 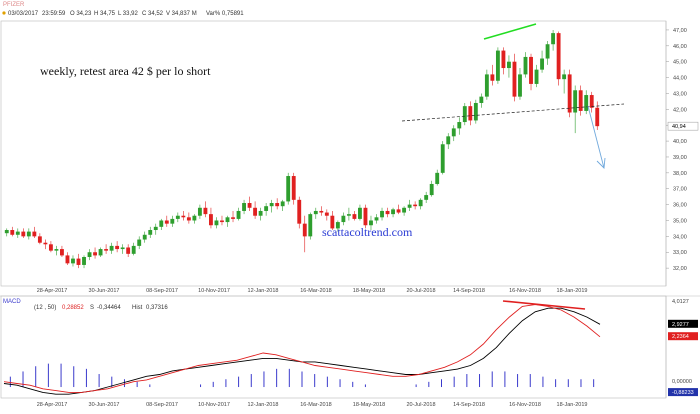 What do you see at coordinates (420, 291) in the screenshot?
I see `price-x-tick-label: 20-Jul-2018` at bounding box center [420, 291].